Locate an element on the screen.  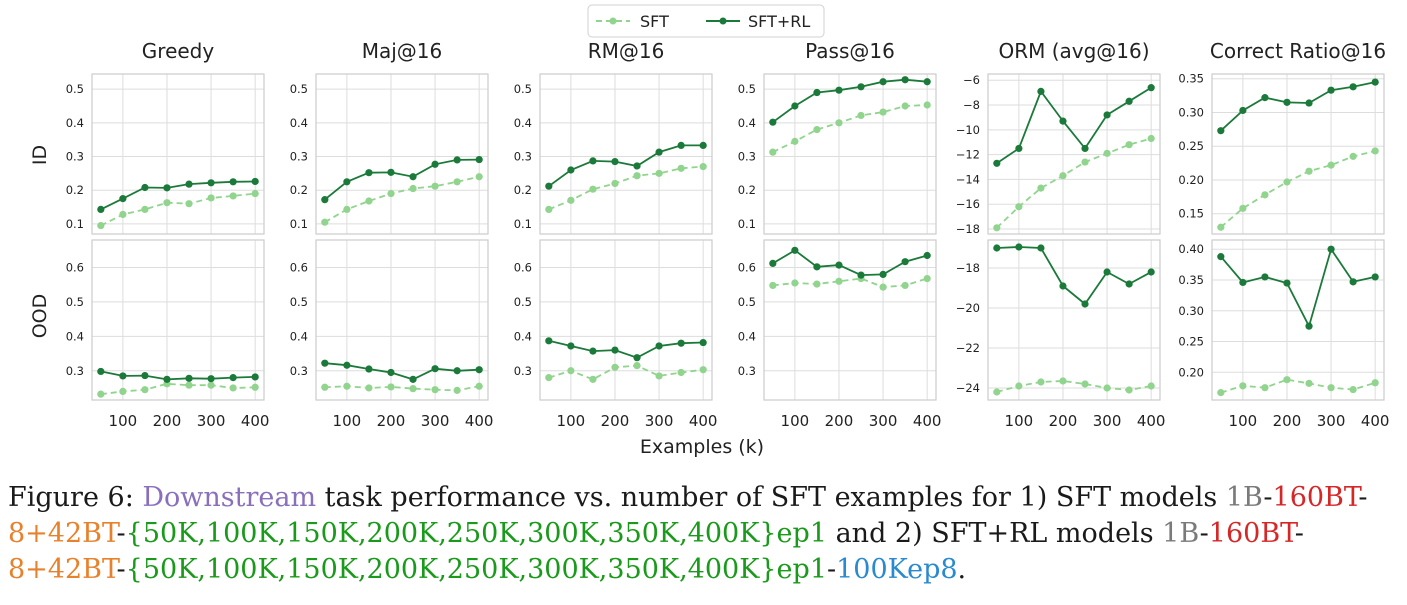
panel-title: ORM (avg@16) is located at coordinates (1073, 51).